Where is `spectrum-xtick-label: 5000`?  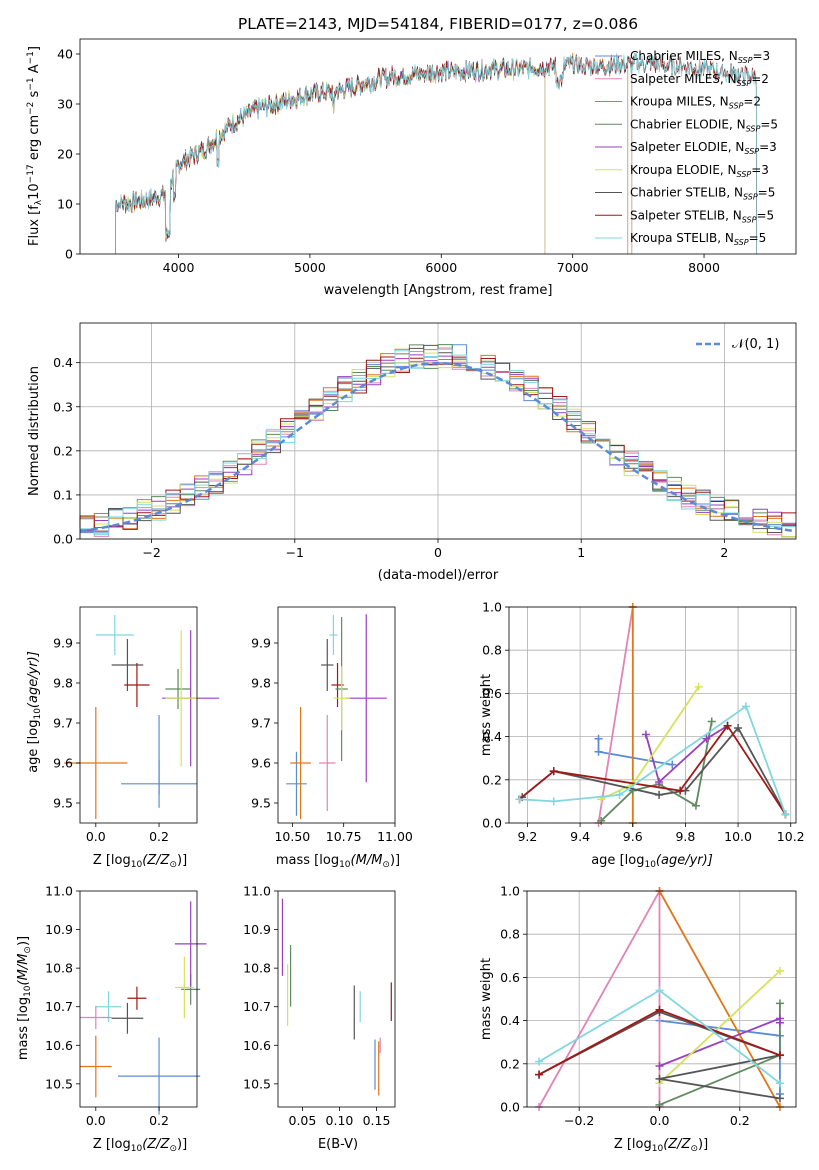 spectrum-xtick-label: 5000 is located at coordinates (310, 267).